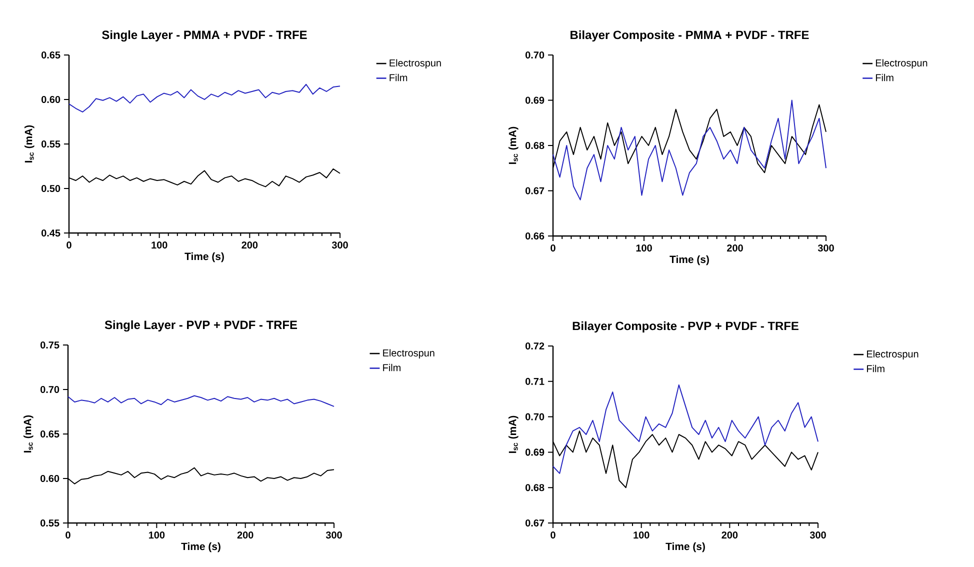  Describe the element at coordinates (51, 188) in the screenshot. I see `y-tick-label: 0.50` at that location.